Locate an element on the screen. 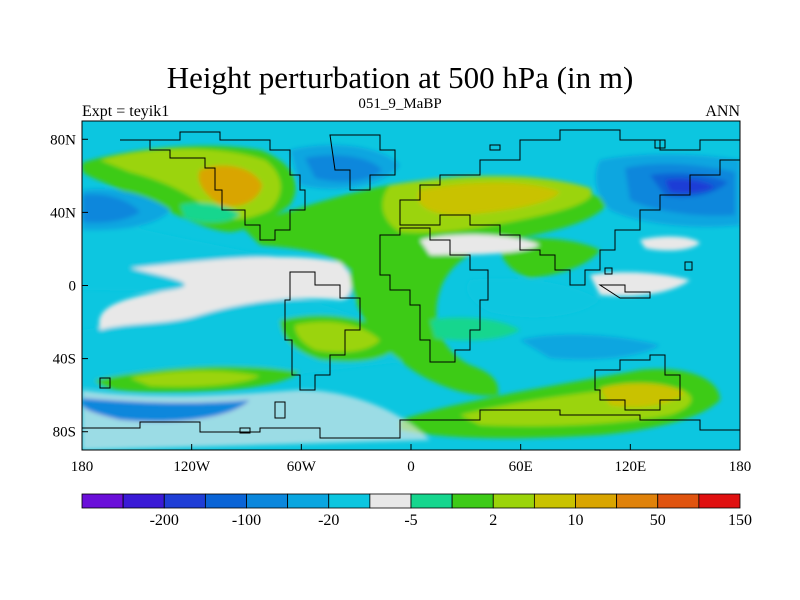 The width and height of the screenshot is (800, 600). eurasia-positive-center is located at coordinates (489, 198).